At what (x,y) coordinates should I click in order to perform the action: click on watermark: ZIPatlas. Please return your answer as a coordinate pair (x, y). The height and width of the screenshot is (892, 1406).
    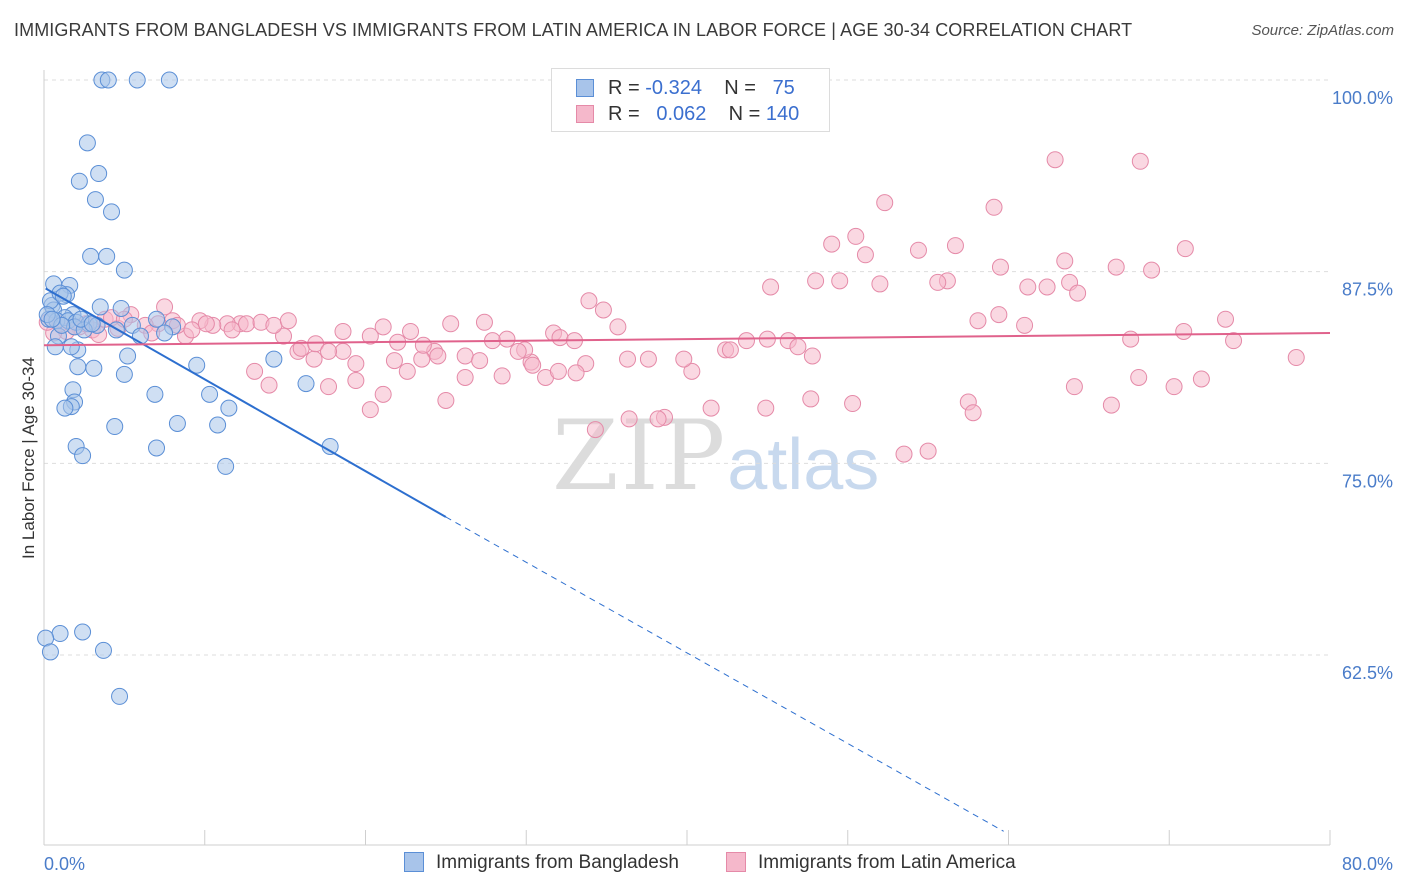
    Looking at the image, I should click on (715, 456).